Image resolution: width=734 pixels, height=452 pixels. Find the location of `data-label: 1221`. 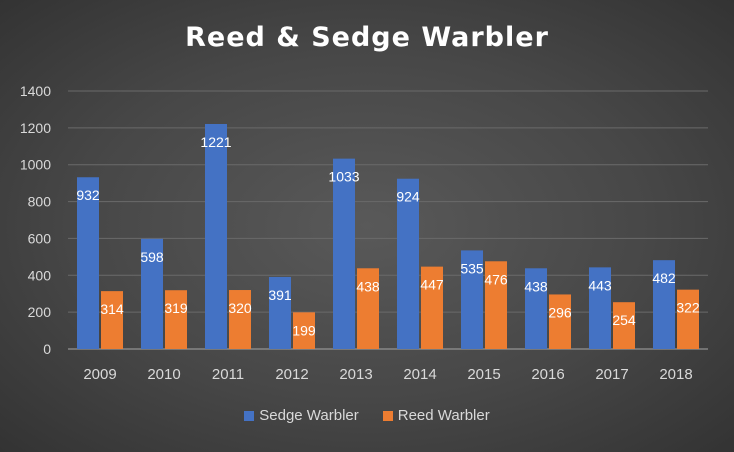

data-label: 1221 is located at coordinates (215, 142).